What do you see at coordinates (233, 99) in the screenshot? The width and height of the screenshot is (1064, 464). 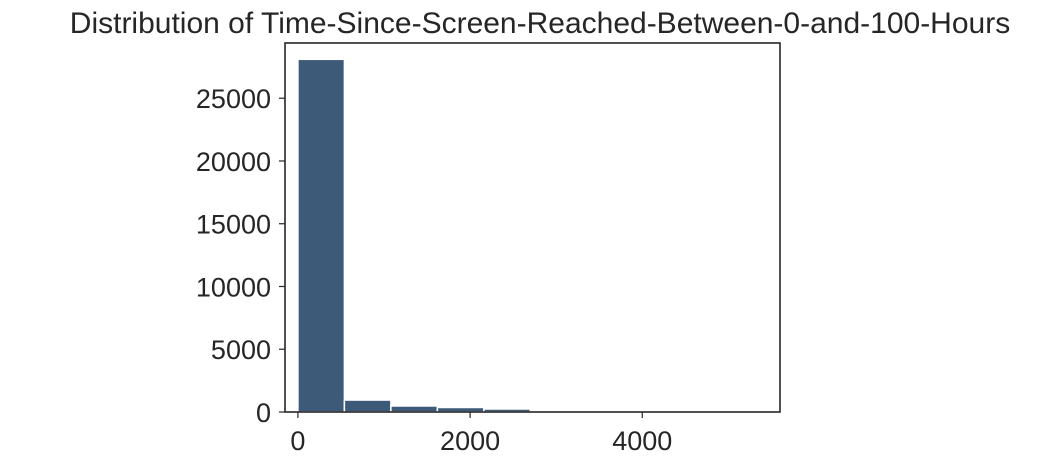 I see `y-tick-label: 25000` at bounding box center [233, 99].